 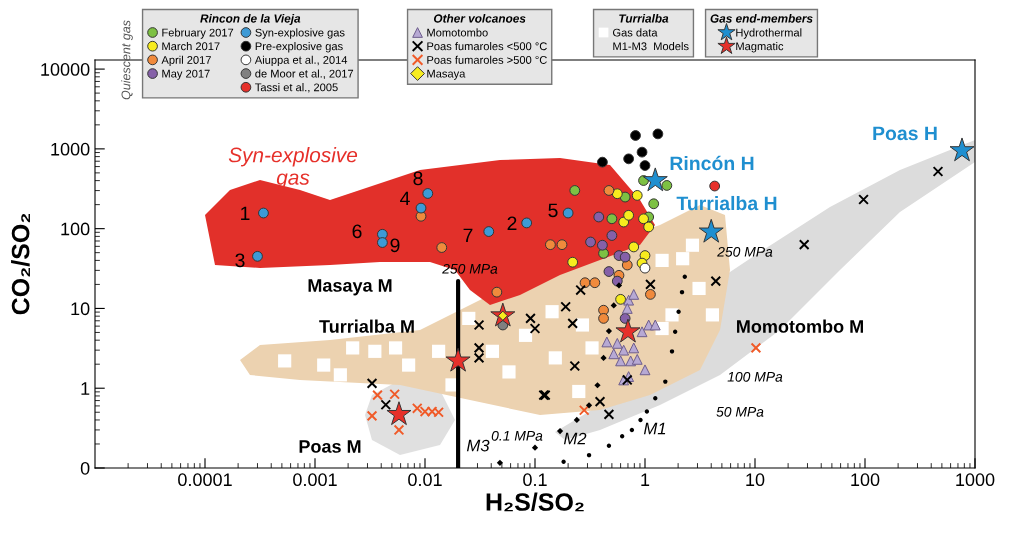 What do you see at coordinates (186, 61) in the screenshot?
I see `legend-label: April 2017` at bounding box center [186, 61].